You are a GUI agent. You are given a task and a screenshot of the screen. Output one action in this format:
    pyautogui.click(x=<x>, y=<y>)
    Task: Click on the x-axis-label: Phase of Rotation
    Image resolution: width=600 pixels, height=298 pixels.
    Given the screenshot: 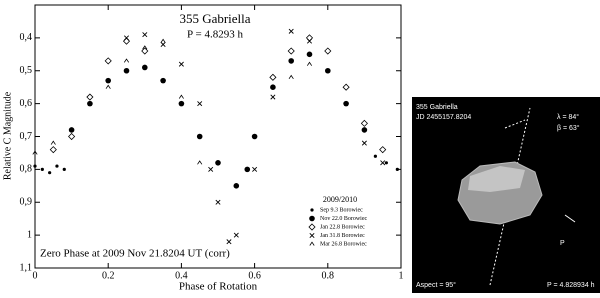 What is the action you would take?
    pyautogui.click(x=218, y=287)
    